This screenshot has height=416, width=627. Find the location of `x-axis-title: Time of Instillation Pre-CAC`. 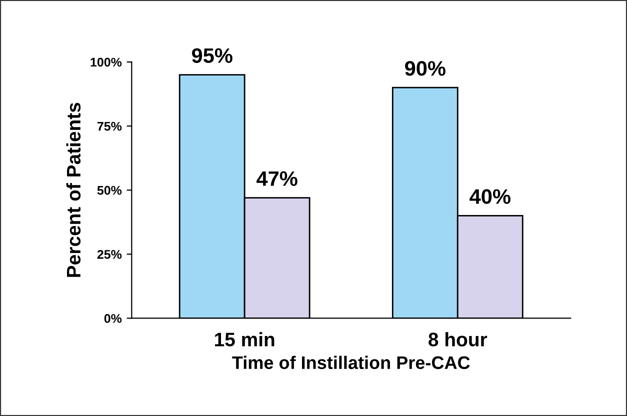

x-axis-title: Time of Instillation Pre-CAC is located at coordinates (351, 363).